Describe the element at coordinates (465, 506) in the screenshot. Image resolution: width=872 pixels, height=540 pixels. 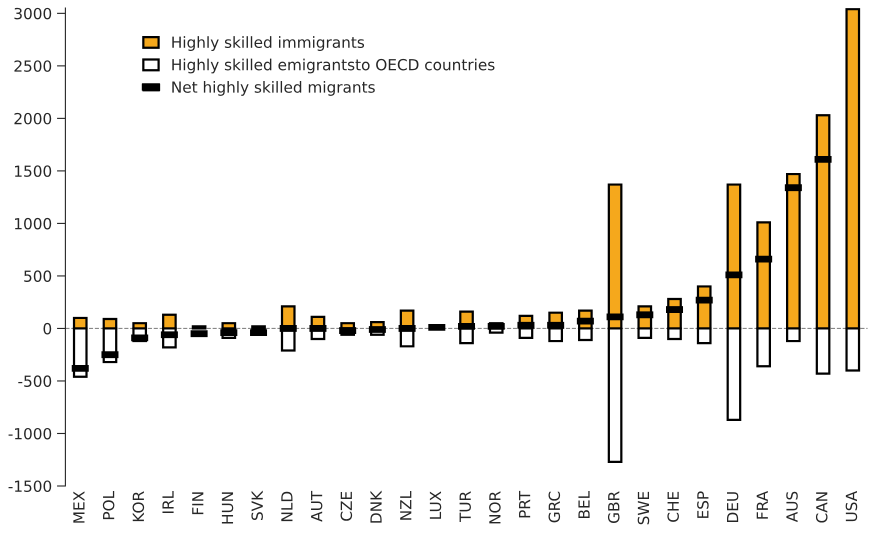
I see `x-tick-label: TUR` at that location.